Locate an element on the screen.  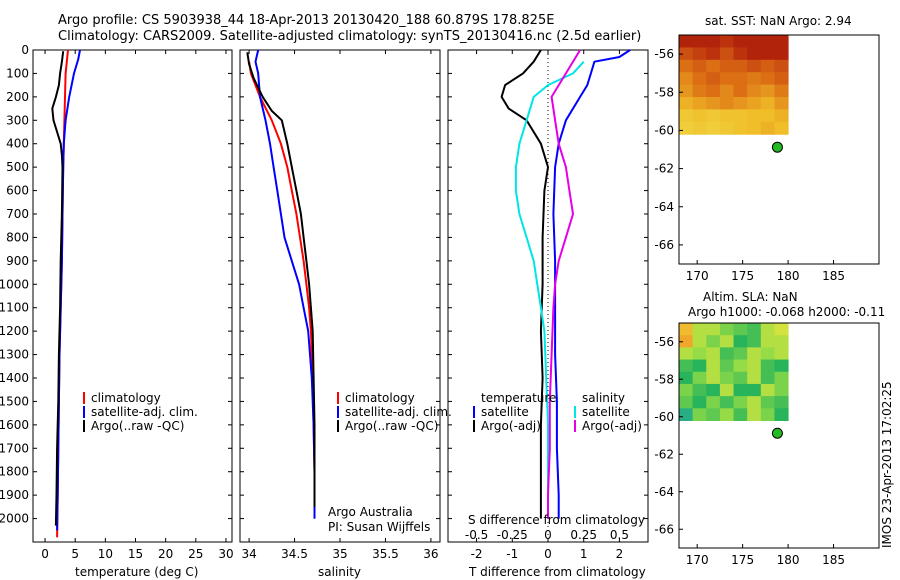
difference-series is located at coordinates (565, 295).